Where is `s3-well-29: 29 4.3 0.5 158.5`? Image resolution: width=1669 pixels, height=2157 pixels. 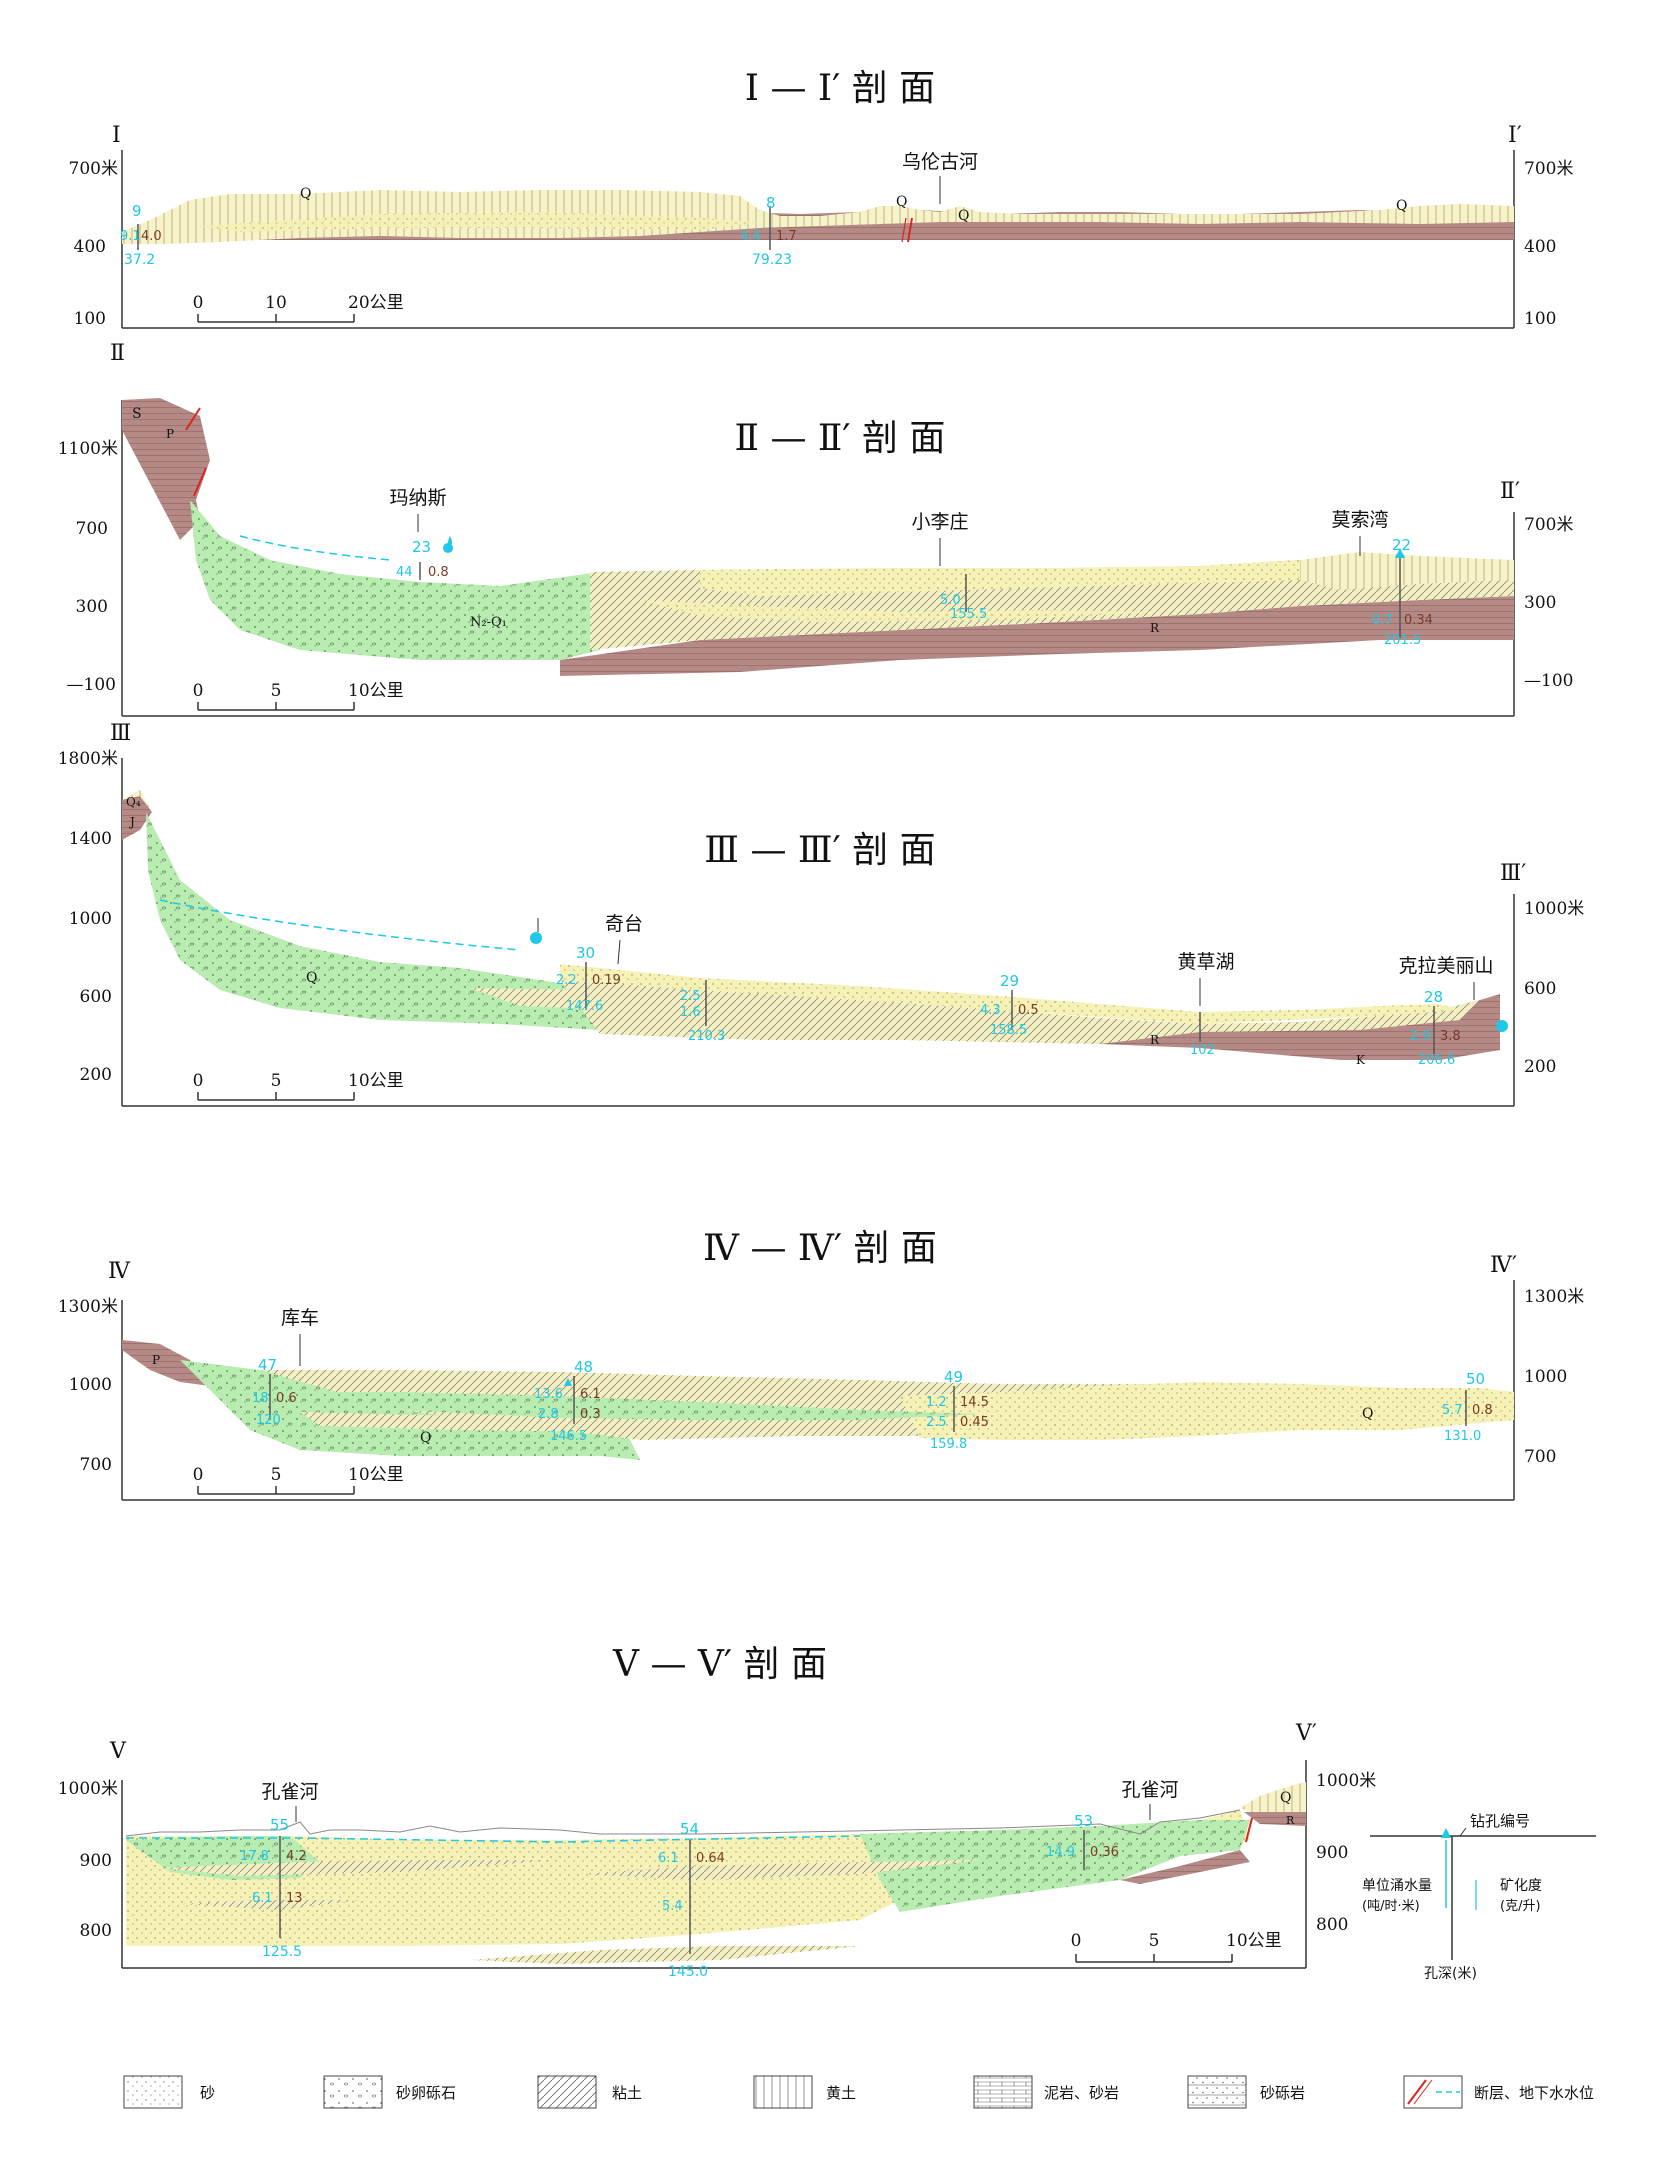
s3-well-29: 29 4.3 0.5 158.5 is located at coordinates (1009, 1005).